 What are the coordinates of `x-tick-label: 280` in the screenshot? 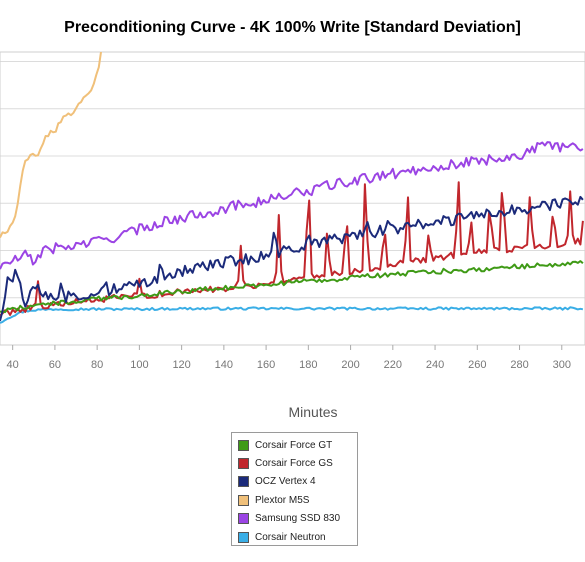 It's located at (519, 365).